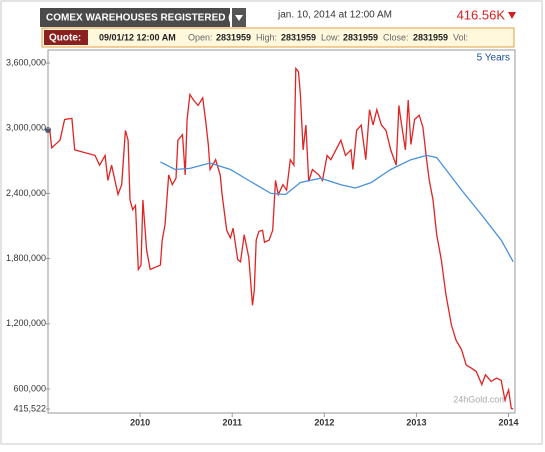  I want to click on y-tick-label: 2,400,000, so click(26, 193).